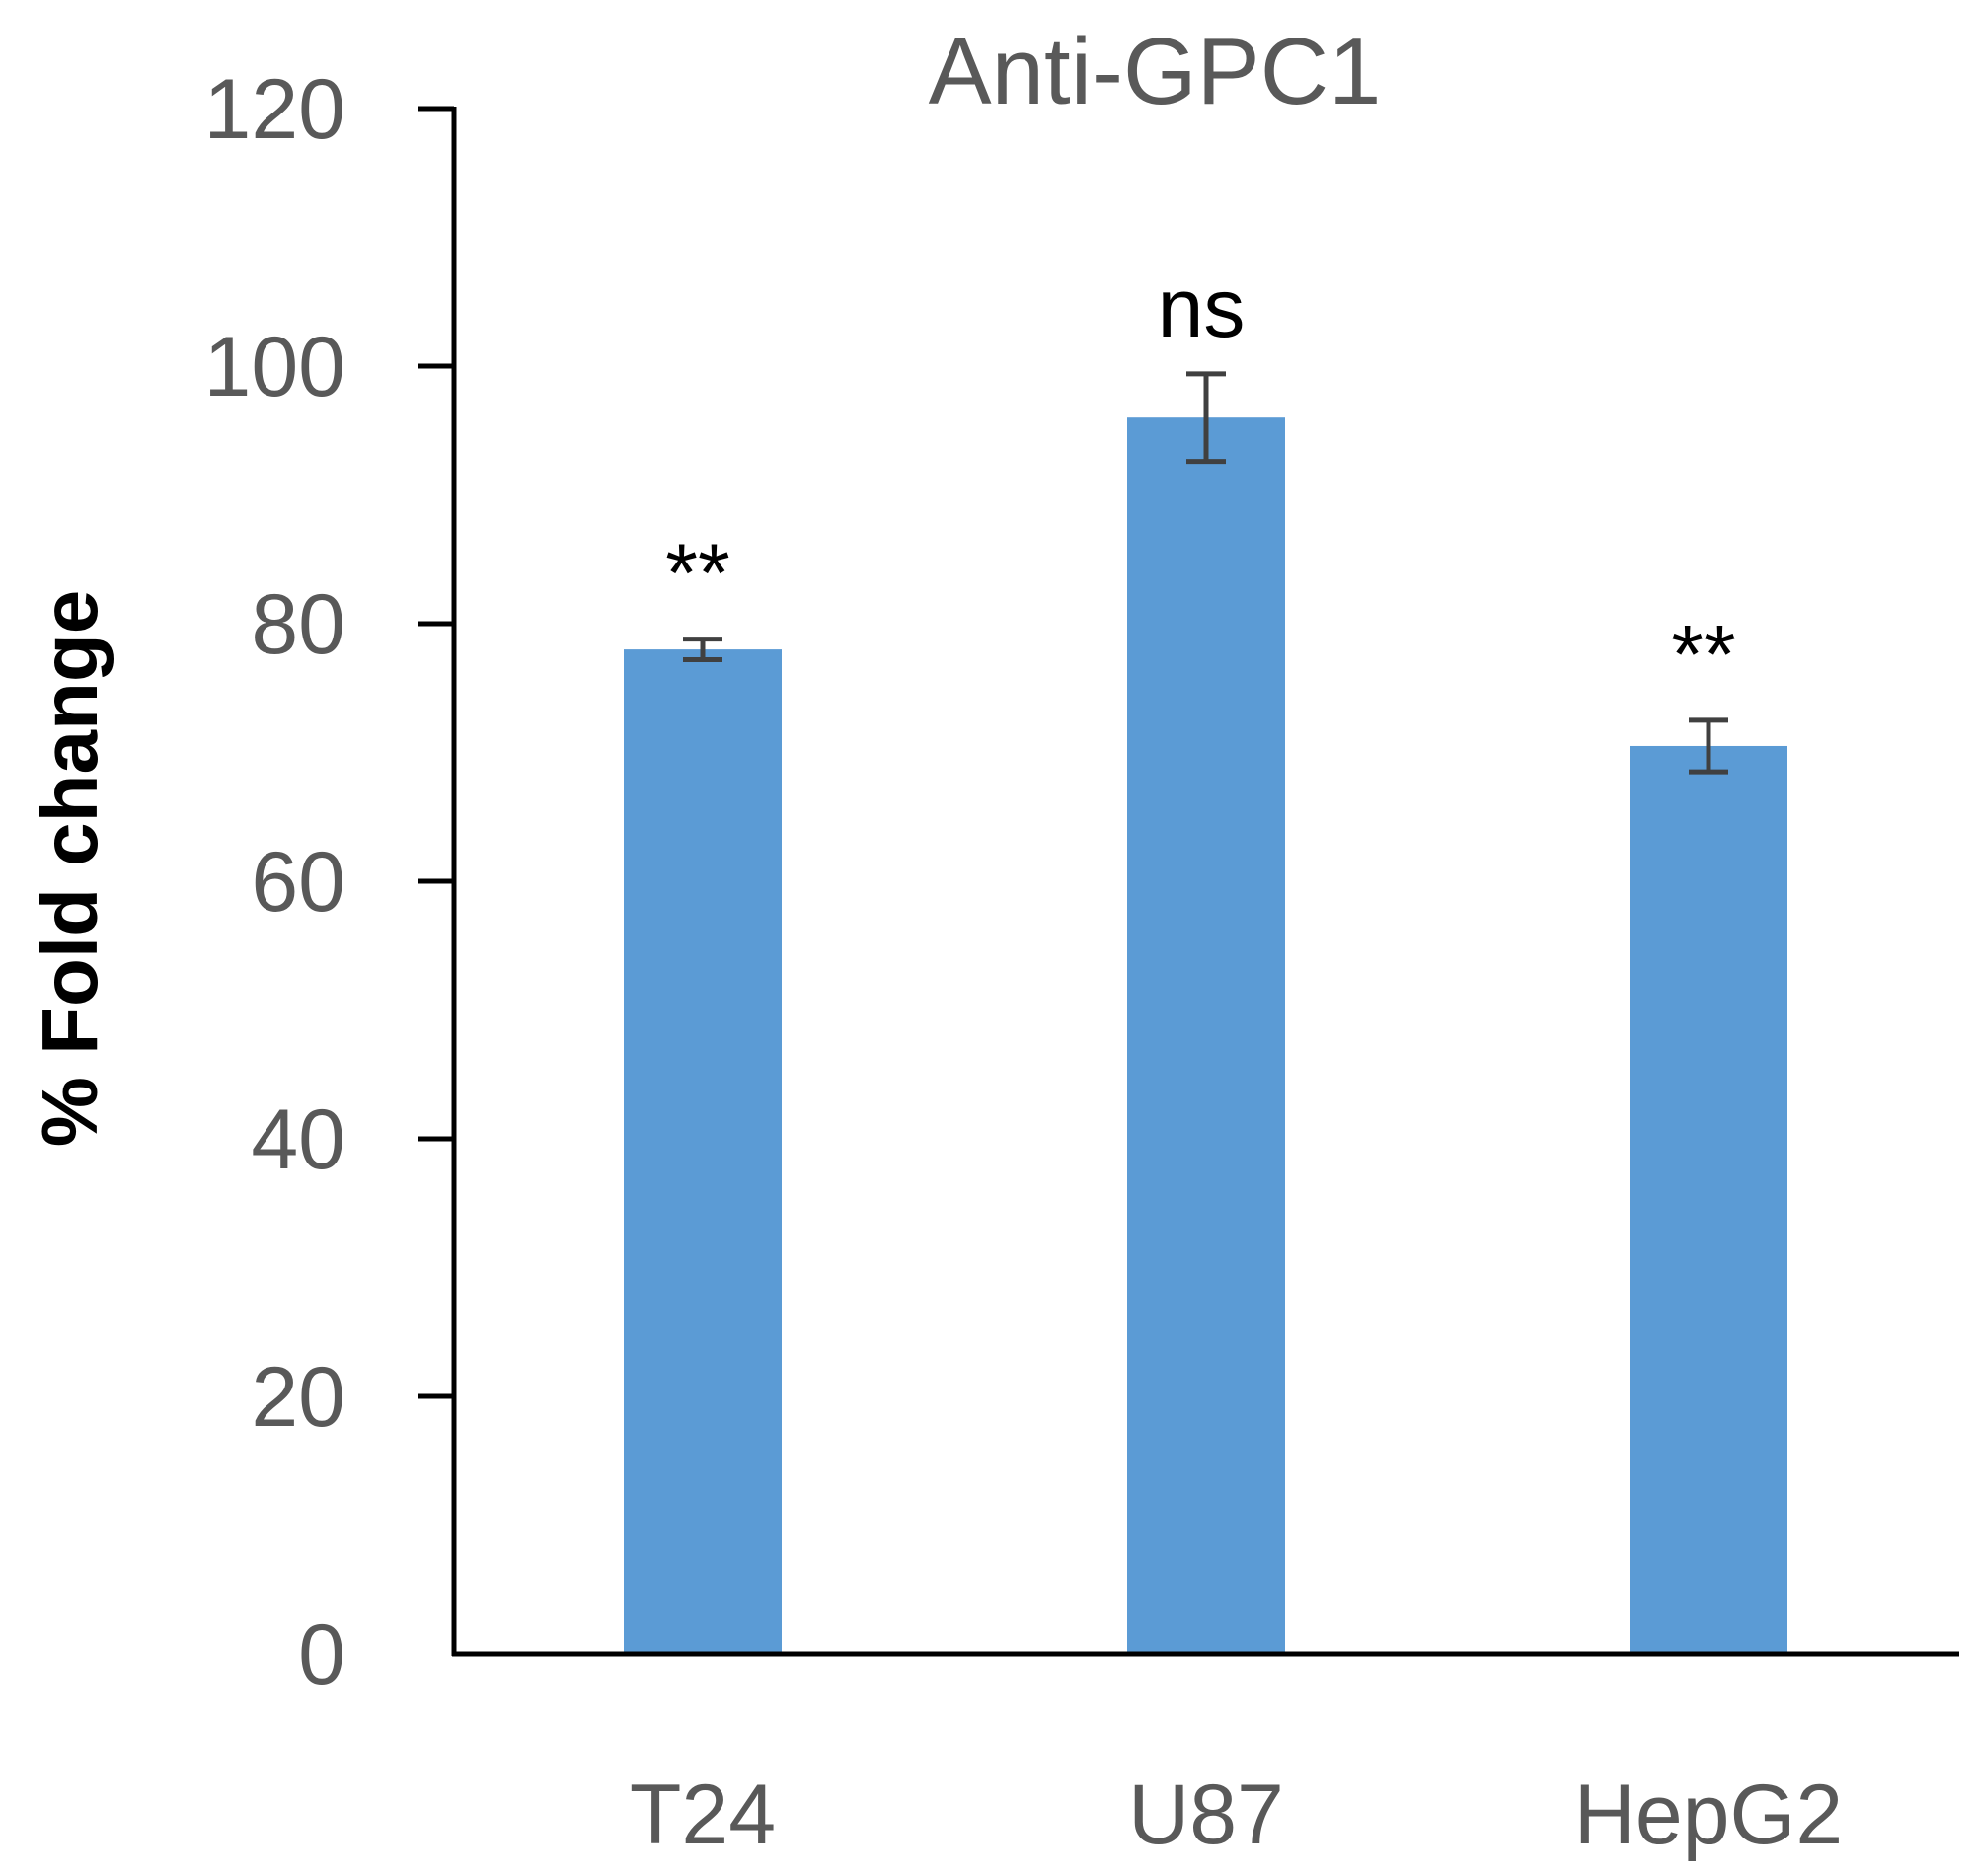  What do you see at coordinates (1709, 1199) in the screenshot?
I see `bar-hepg2` at bounding box center [1709, 1199].